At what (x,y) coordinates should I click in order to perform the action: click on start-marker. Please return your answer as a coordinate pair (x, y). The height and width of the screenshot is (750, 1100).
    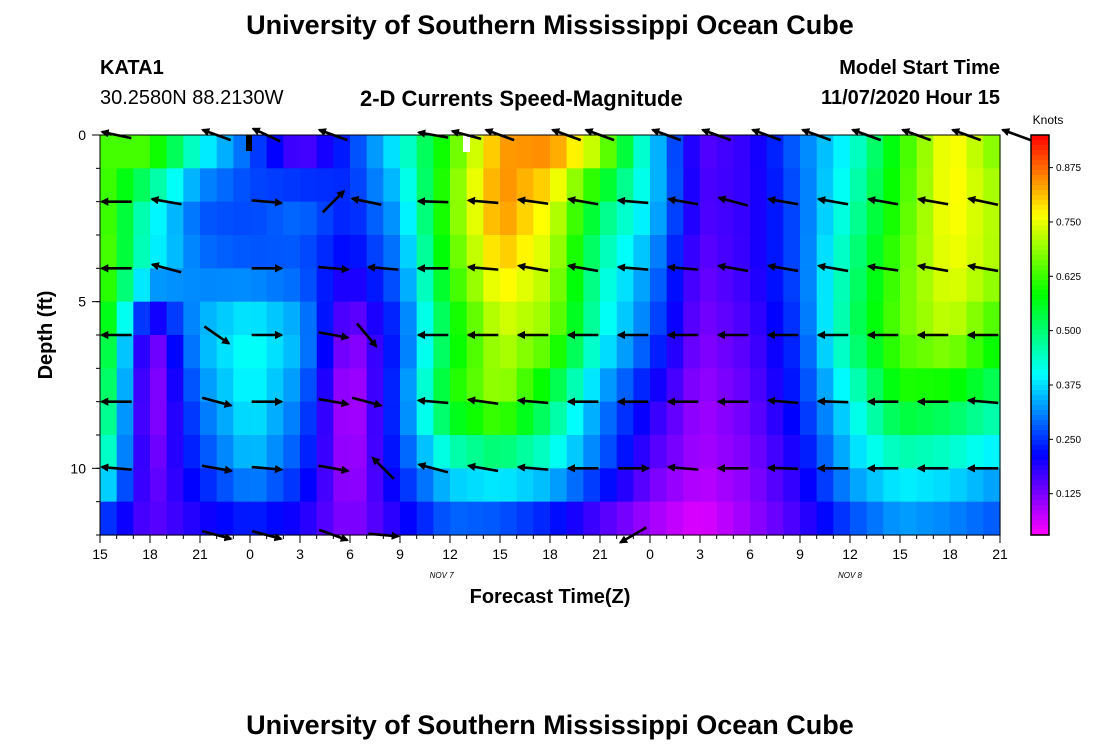
    Looking at the image, I should click on (249, 143).